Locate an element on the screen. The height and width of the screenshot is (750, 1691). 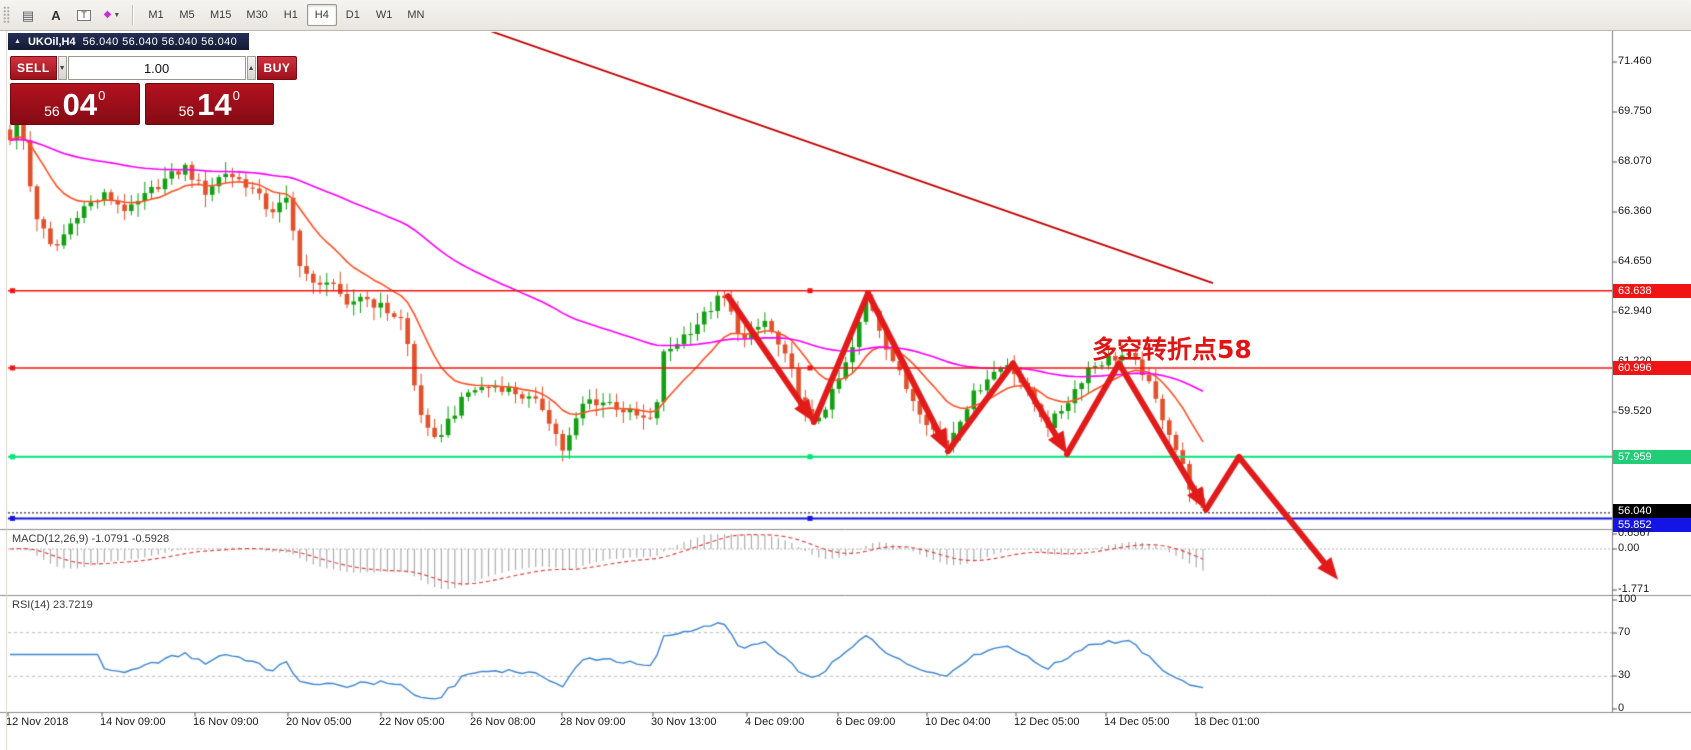
rsi-axis-label: 0 is located at coordinates (1621, 708).